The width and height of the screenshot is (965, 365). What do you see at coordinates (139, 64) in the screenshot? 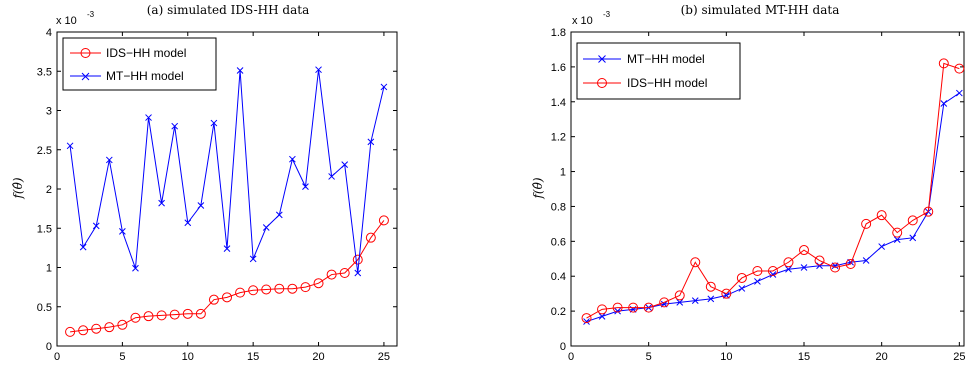
I see `panel-a-legend: IDS−HH model MT−HH model` at bounding box center [139, 64].